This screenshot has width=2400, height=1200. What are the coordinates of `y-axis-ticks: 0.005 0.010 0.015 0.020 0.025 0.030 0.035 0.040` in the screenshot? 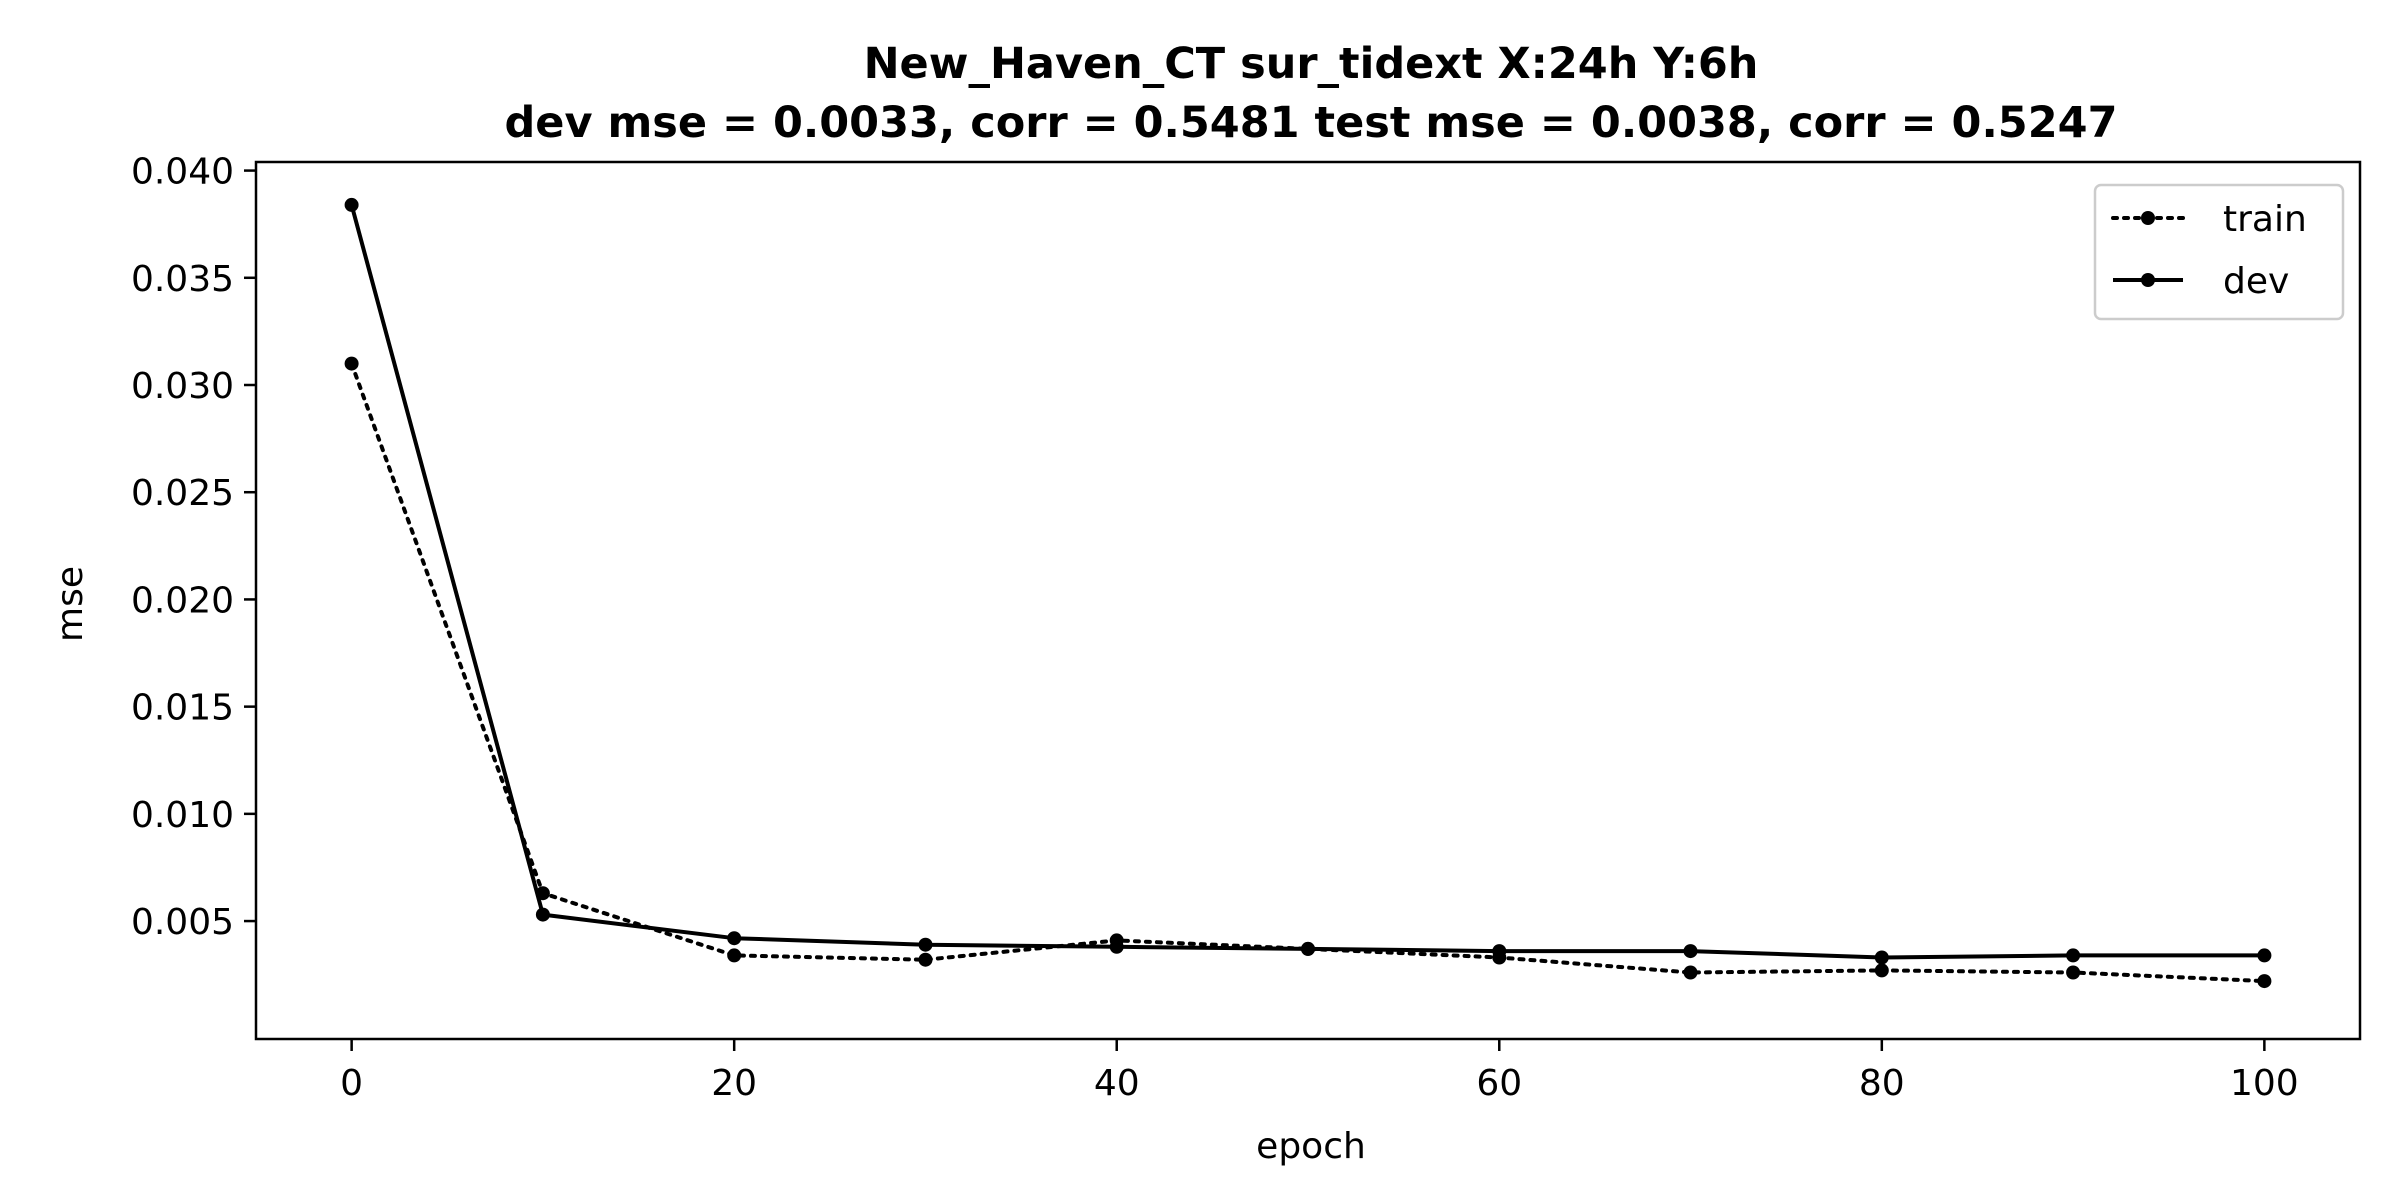 It's located at (193, 547).